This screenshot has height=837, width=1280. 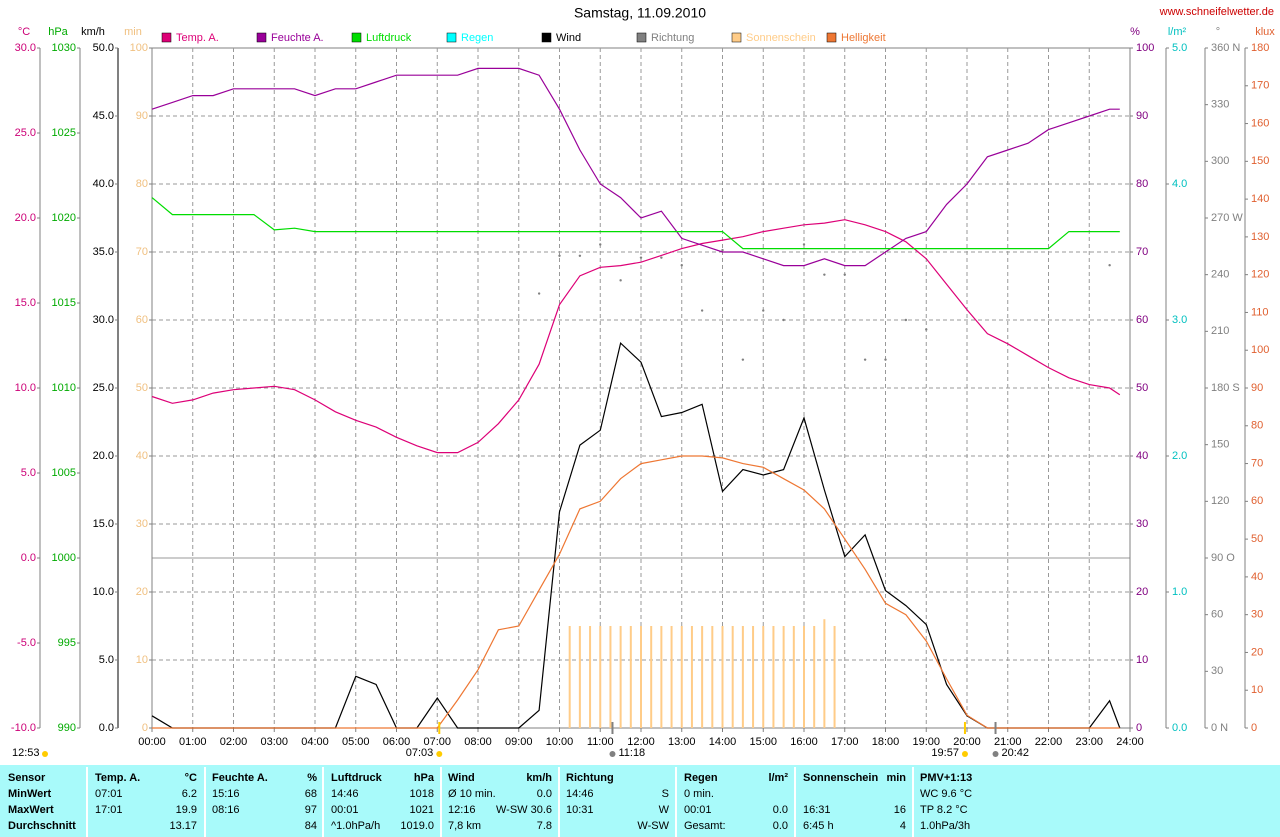 What do you see at coordinates (226, 794) in the screenshot?
I see `table-cell: 15:16` at bounding box center [226, 794].